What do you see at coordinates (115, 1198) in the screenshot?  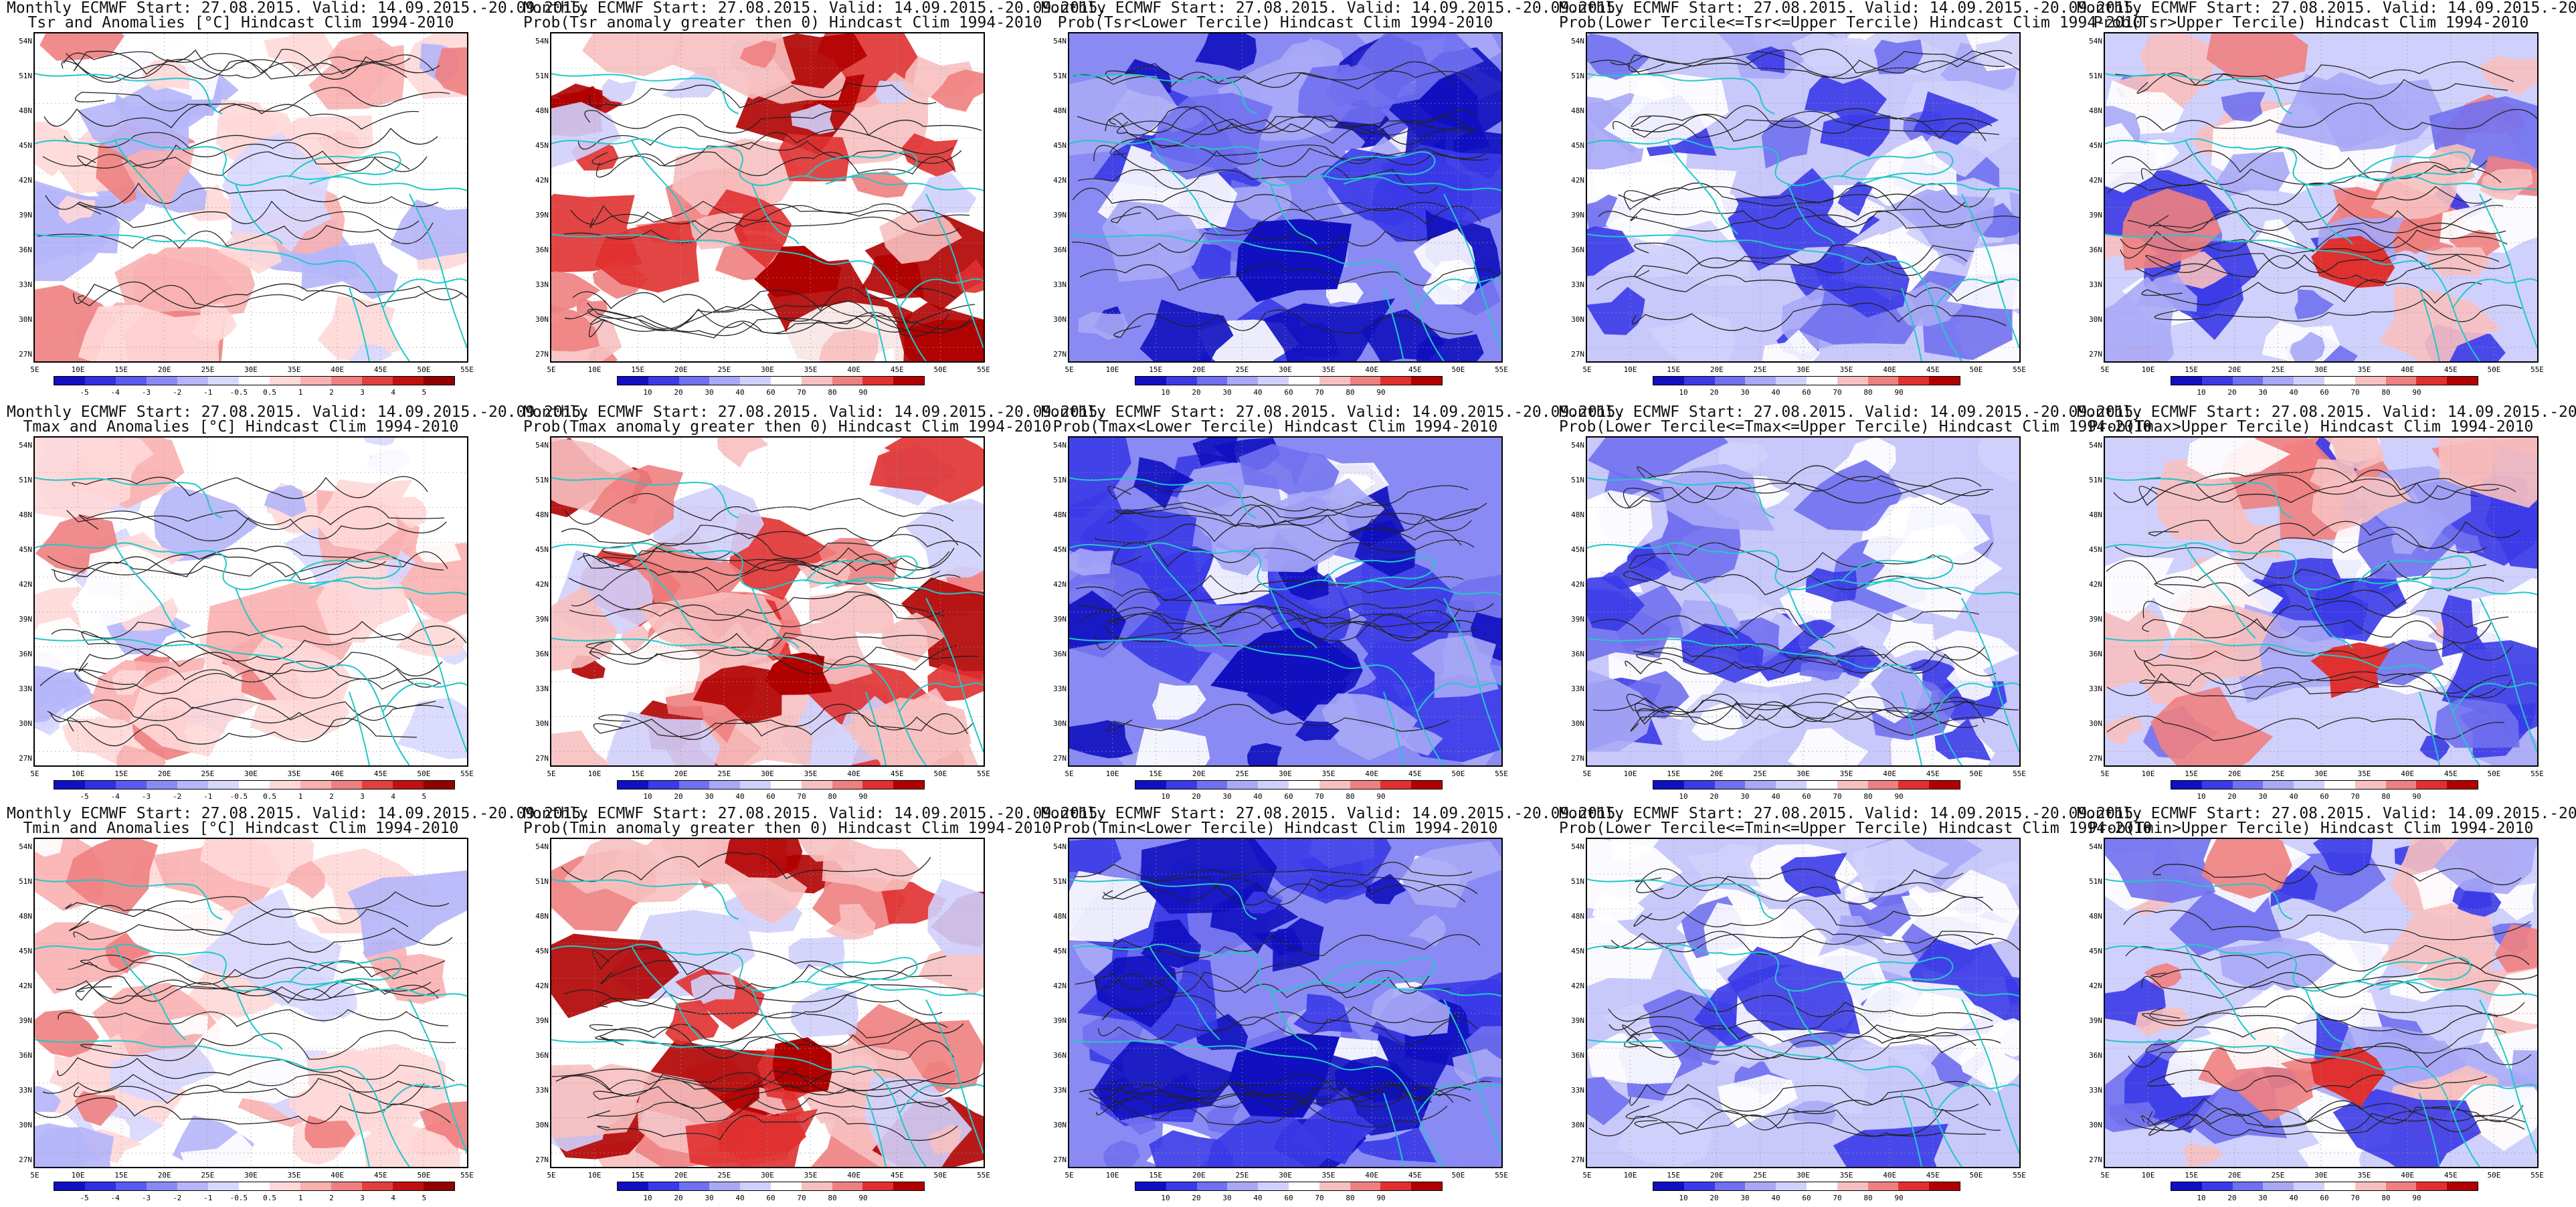 I see `colorbar-label: -4` at bounding box center [115, 1198].